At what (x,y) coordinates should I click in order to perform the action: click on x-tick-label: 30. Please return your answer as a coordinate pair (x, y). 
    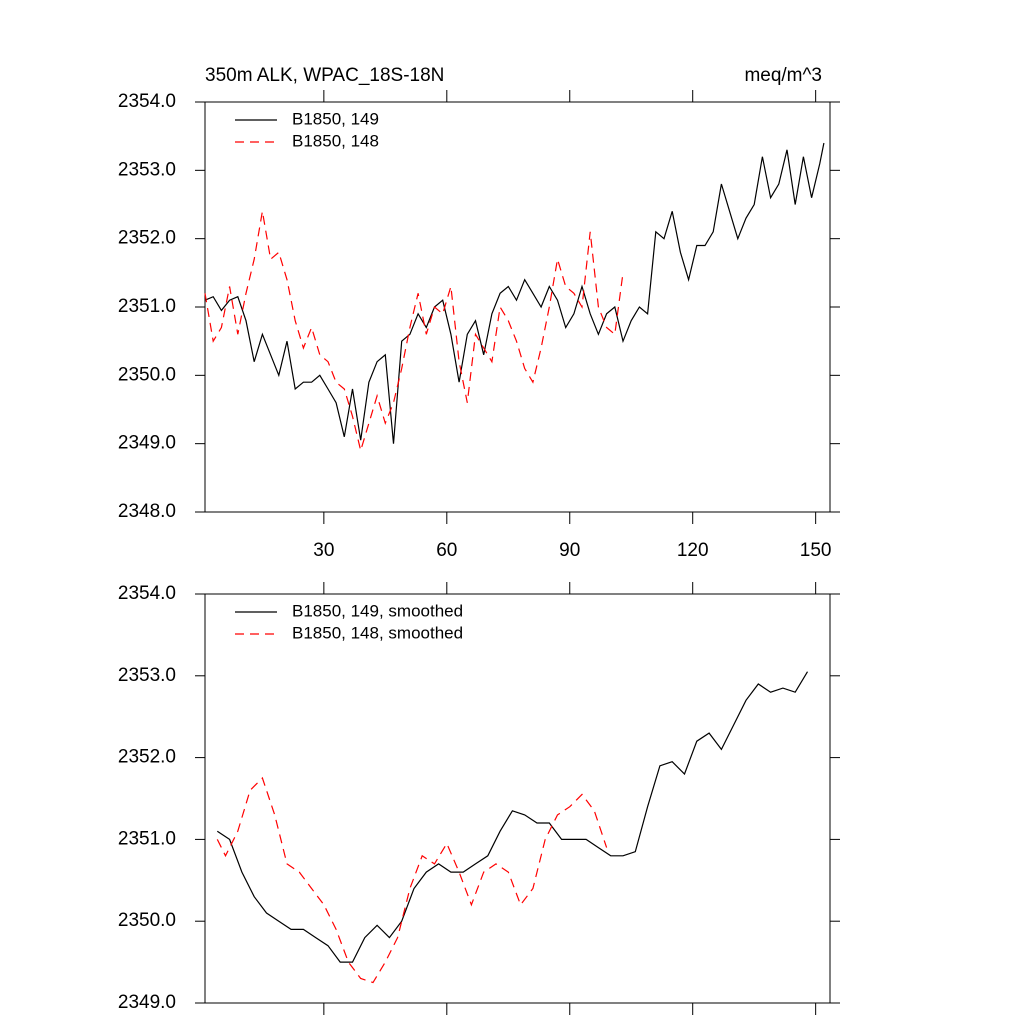
    Looking at the image, I should click on (323, 550).